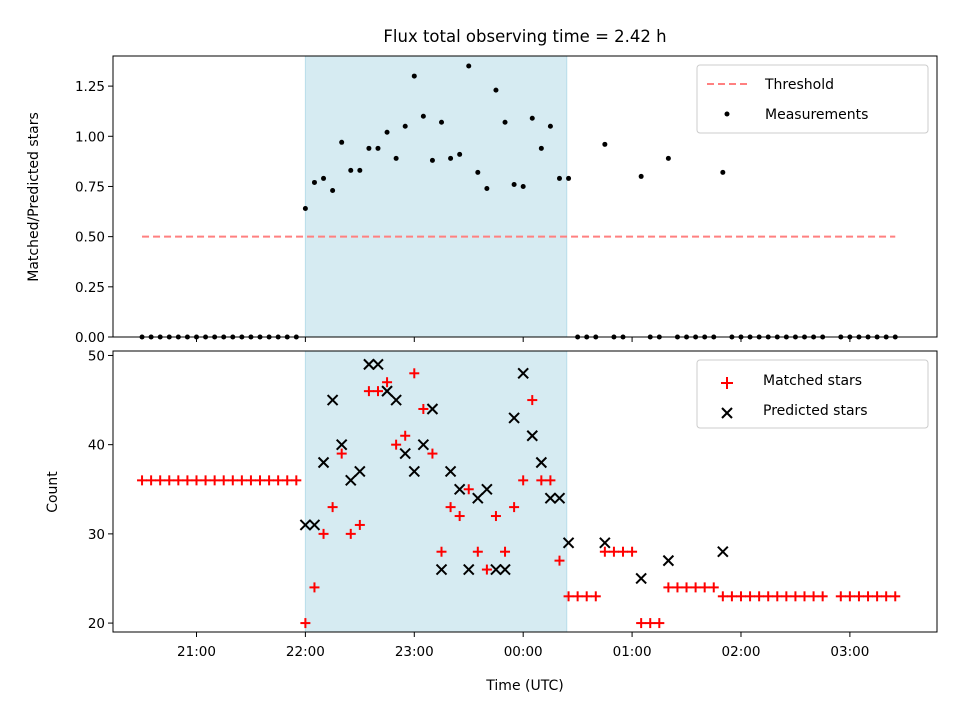  I want to click on x-tick-label: 01:00, so click(632, 652).